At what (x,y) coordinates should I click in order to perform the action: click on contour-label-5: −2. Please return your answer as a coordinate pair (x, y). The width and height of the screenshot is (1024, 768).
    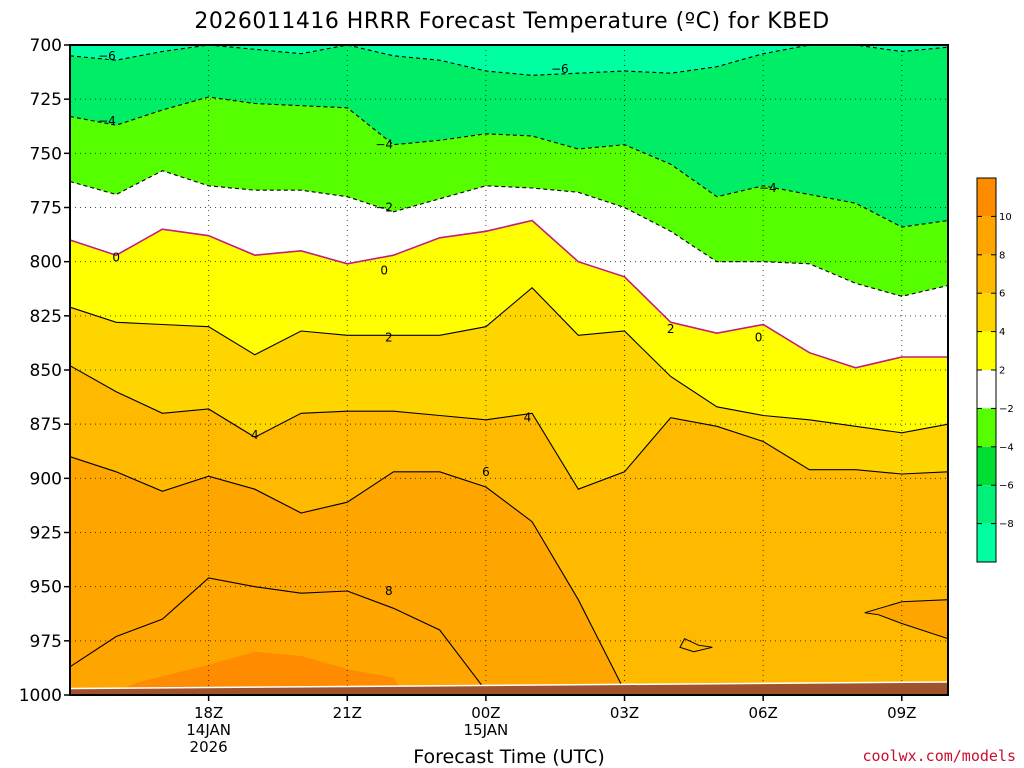
    Looking at the image, I should click on (384, 208).